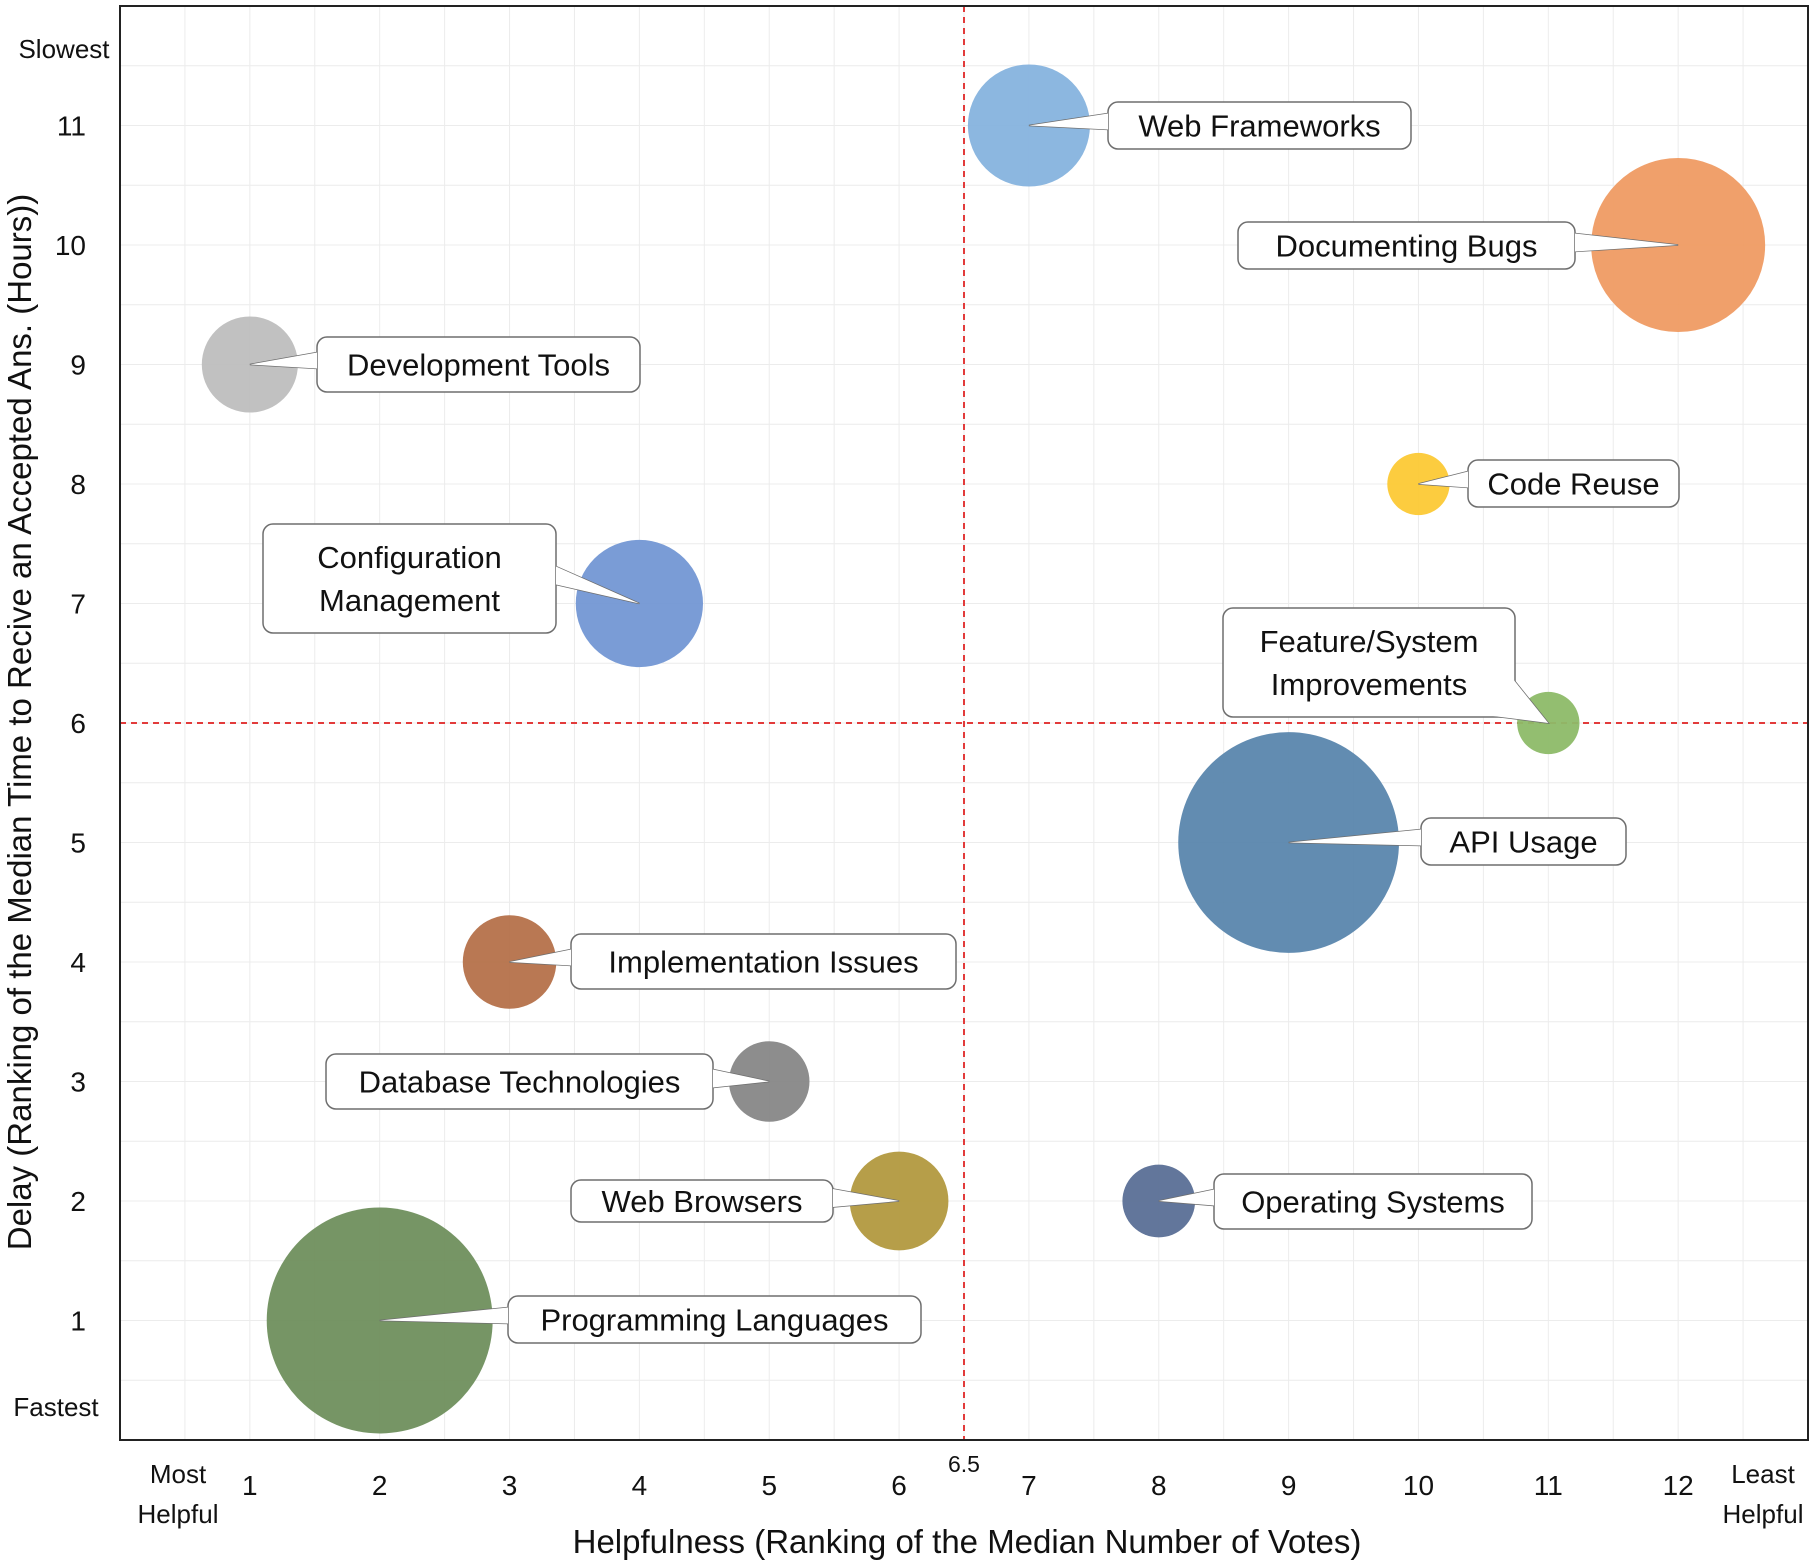 The image size is (1815, 1562). I want to click on callout-label: Feature/System, so click(1369, 641).